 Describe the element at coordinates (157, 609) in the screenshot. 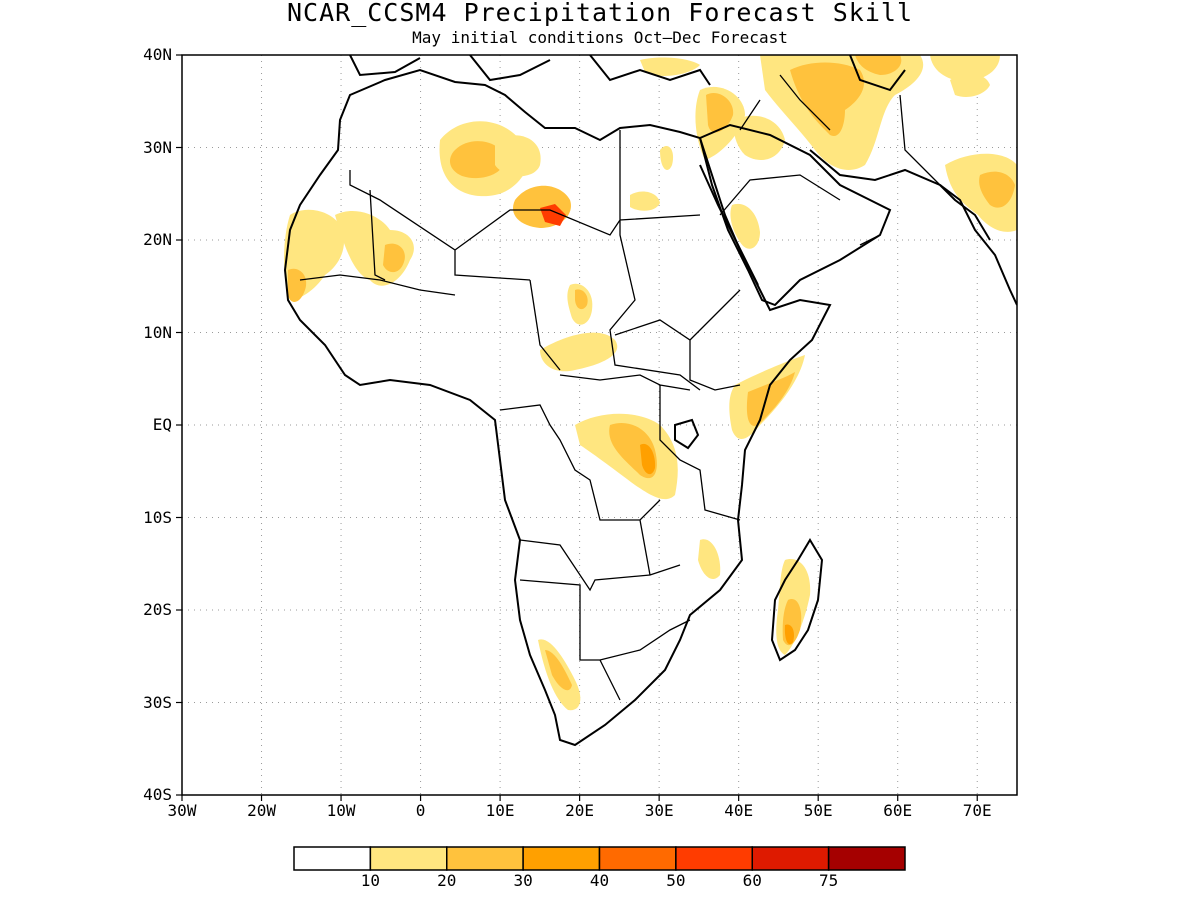

I see `y-tick-label: 20S` at that location.